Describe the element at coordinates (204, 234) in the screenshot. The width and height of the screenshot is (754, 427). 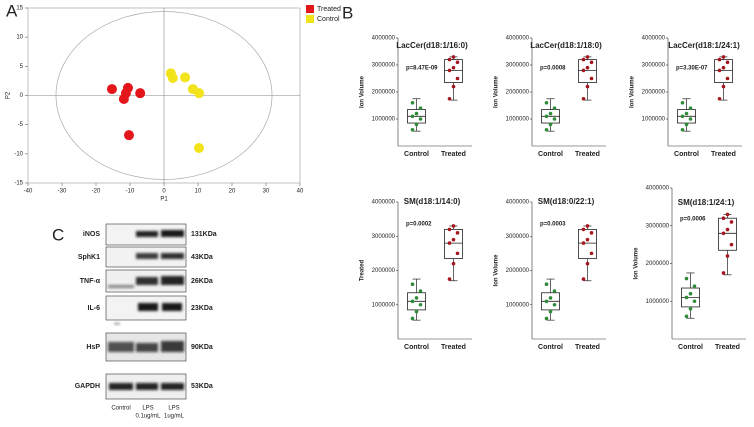
I see `size-label: 131KDa` at that location.